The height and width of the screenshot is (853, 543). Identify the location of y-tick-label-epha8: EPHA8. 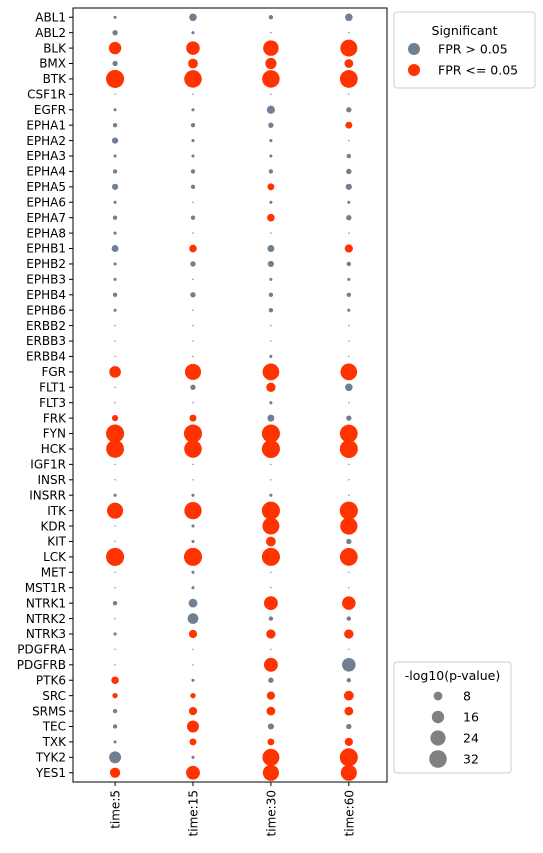
(46, 233).